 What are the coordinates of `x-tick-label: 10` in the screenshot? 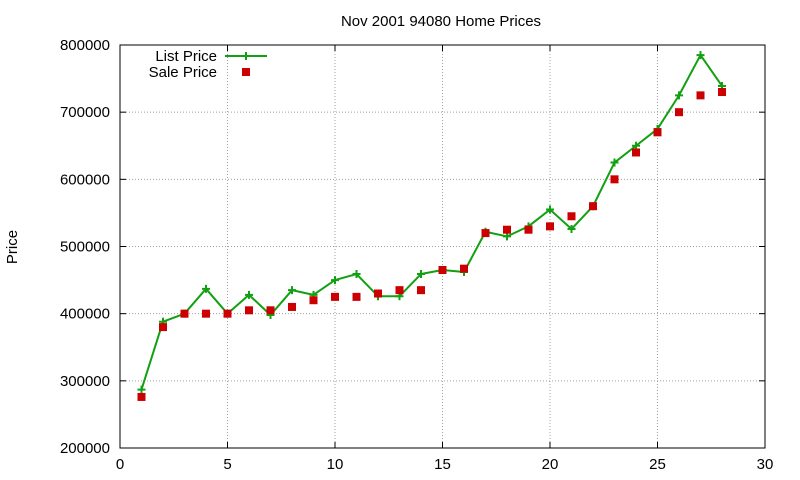 It's located at (335, 464).